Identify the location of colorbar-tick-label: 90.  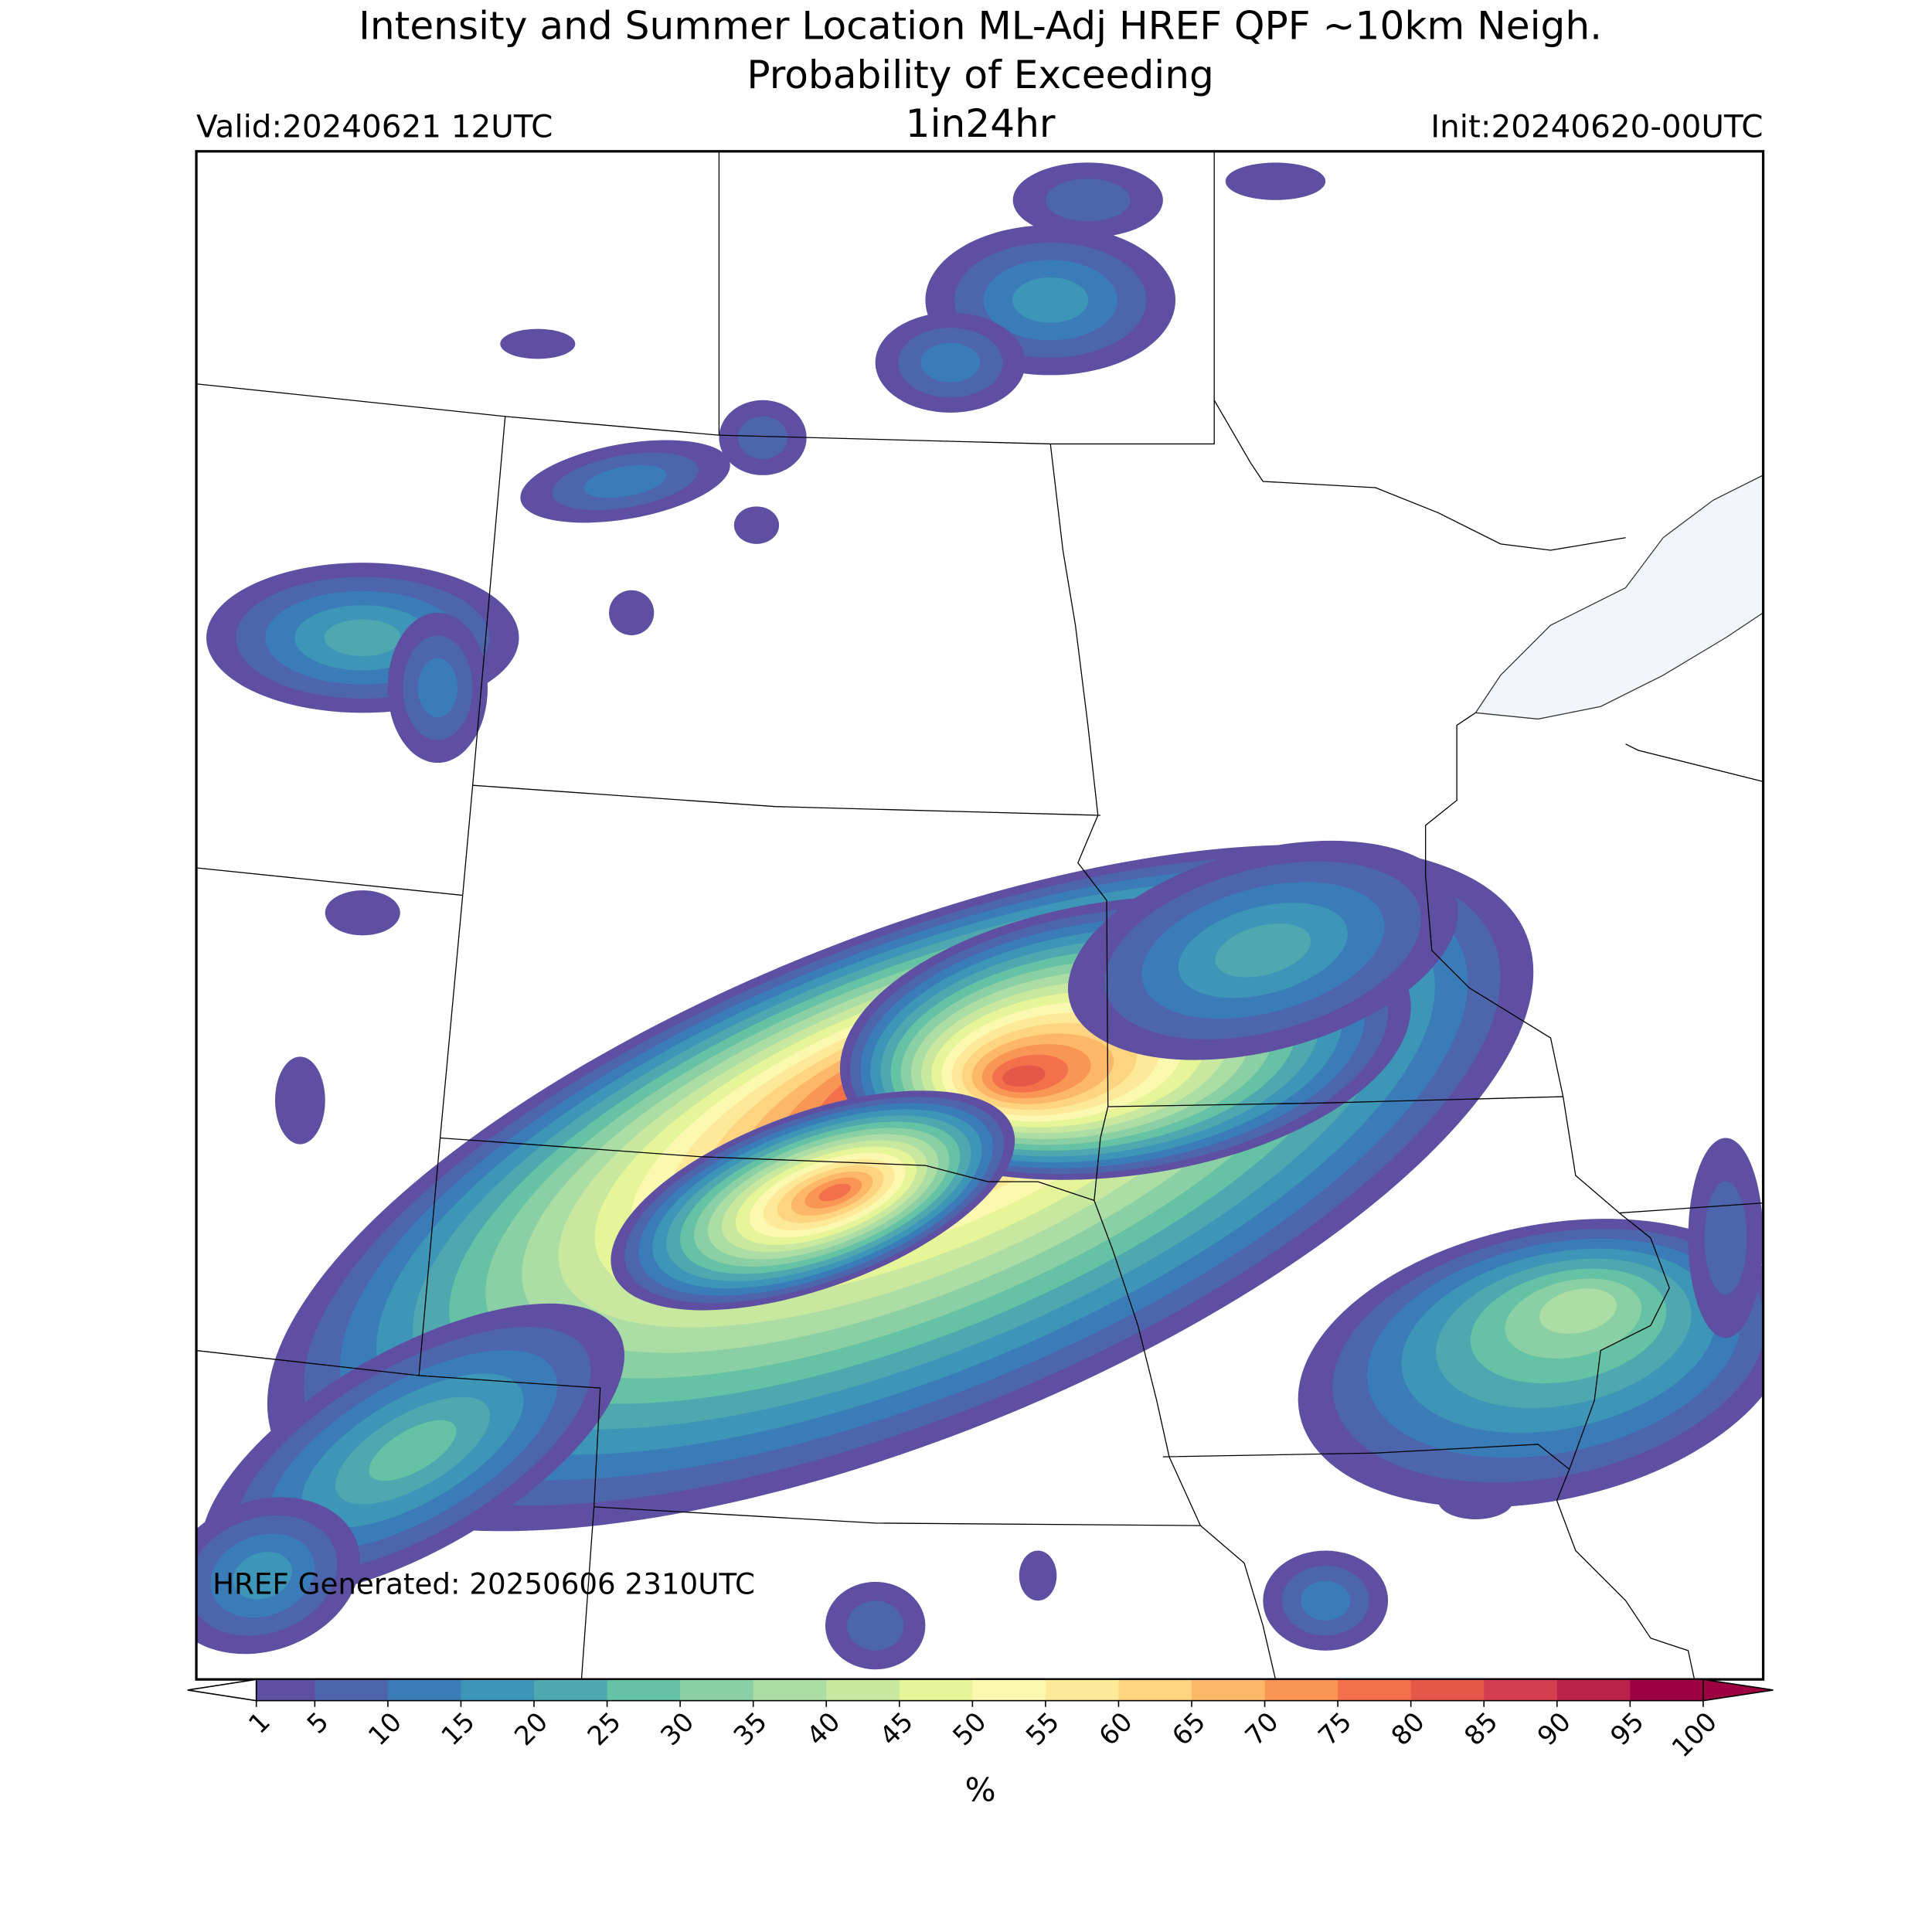
(1554, 1729).